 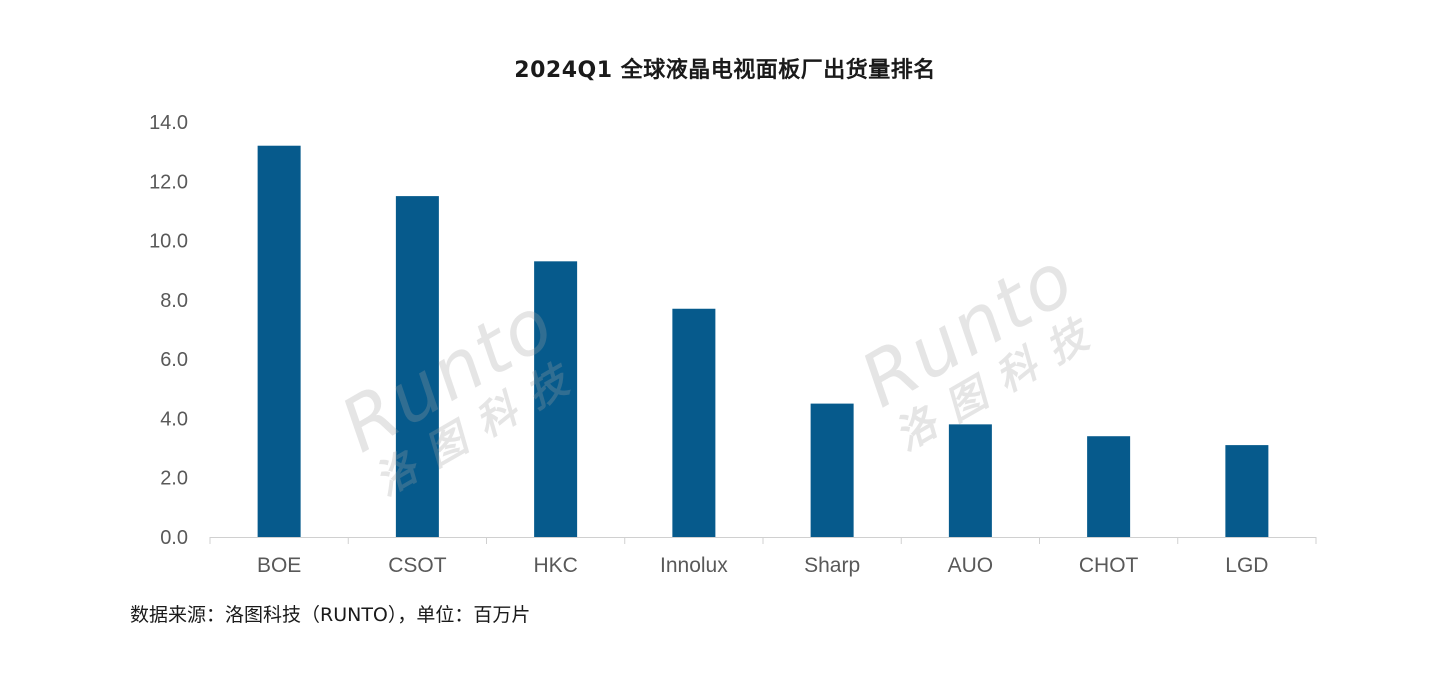 I want to click on y-tick-label: 0.0, so click(x=174, y=538).